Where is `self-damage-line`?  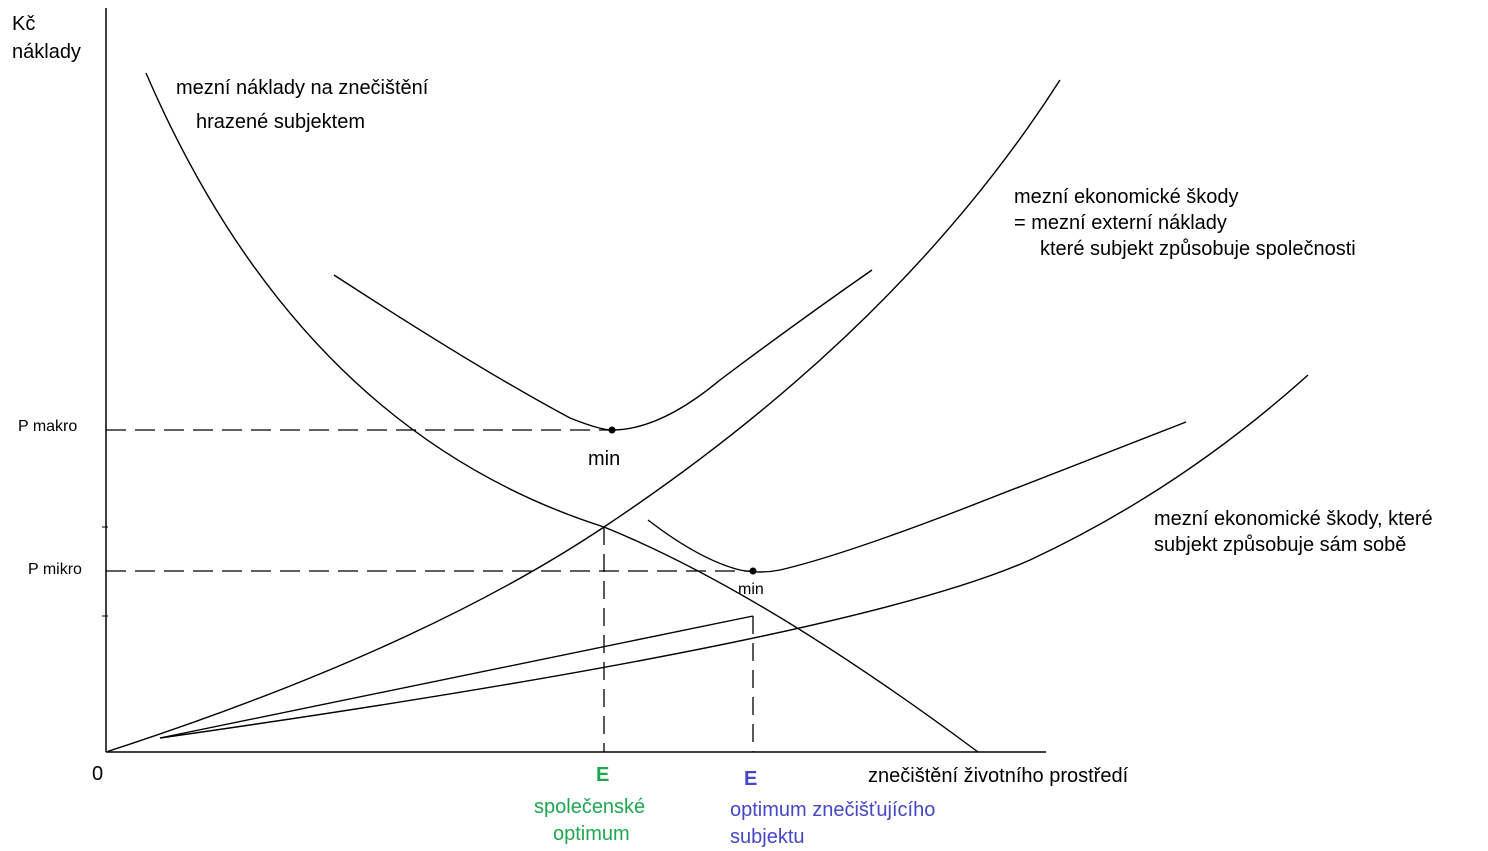 self-damage-line is located at coordinates (456, 677).